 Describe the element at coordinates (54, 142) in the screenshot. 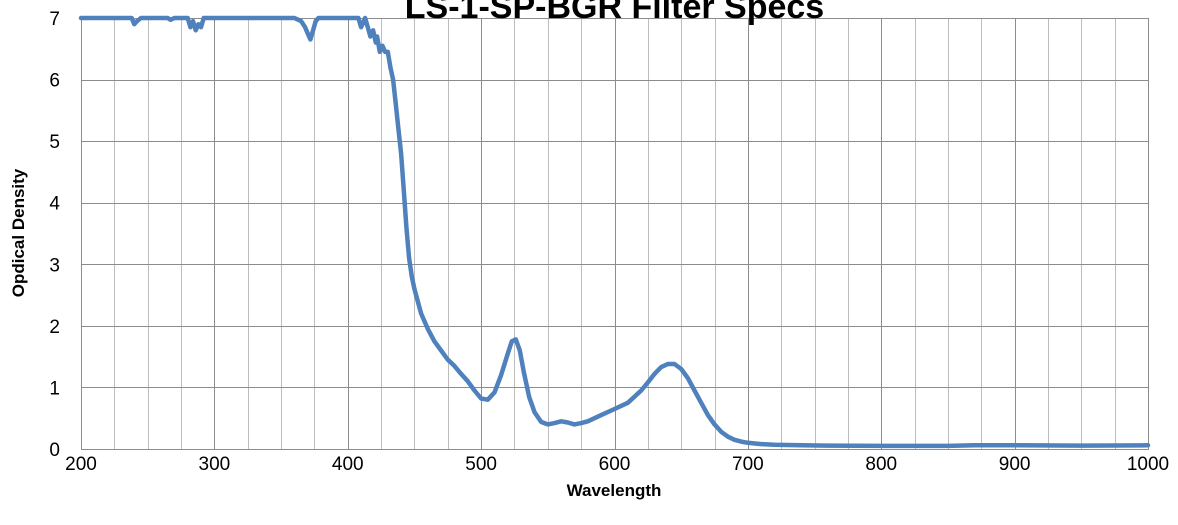

I see `y-tick-label: 5` at that location.